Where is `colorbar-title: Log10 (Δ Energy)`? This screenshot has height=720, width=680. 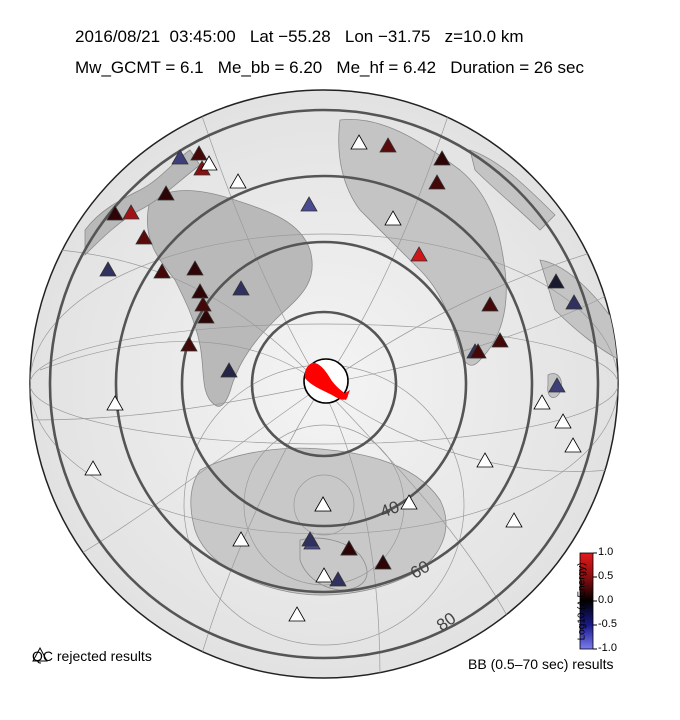
colorbar-title: Log10 (Δ Energy) is located at coordinates (582, 601).